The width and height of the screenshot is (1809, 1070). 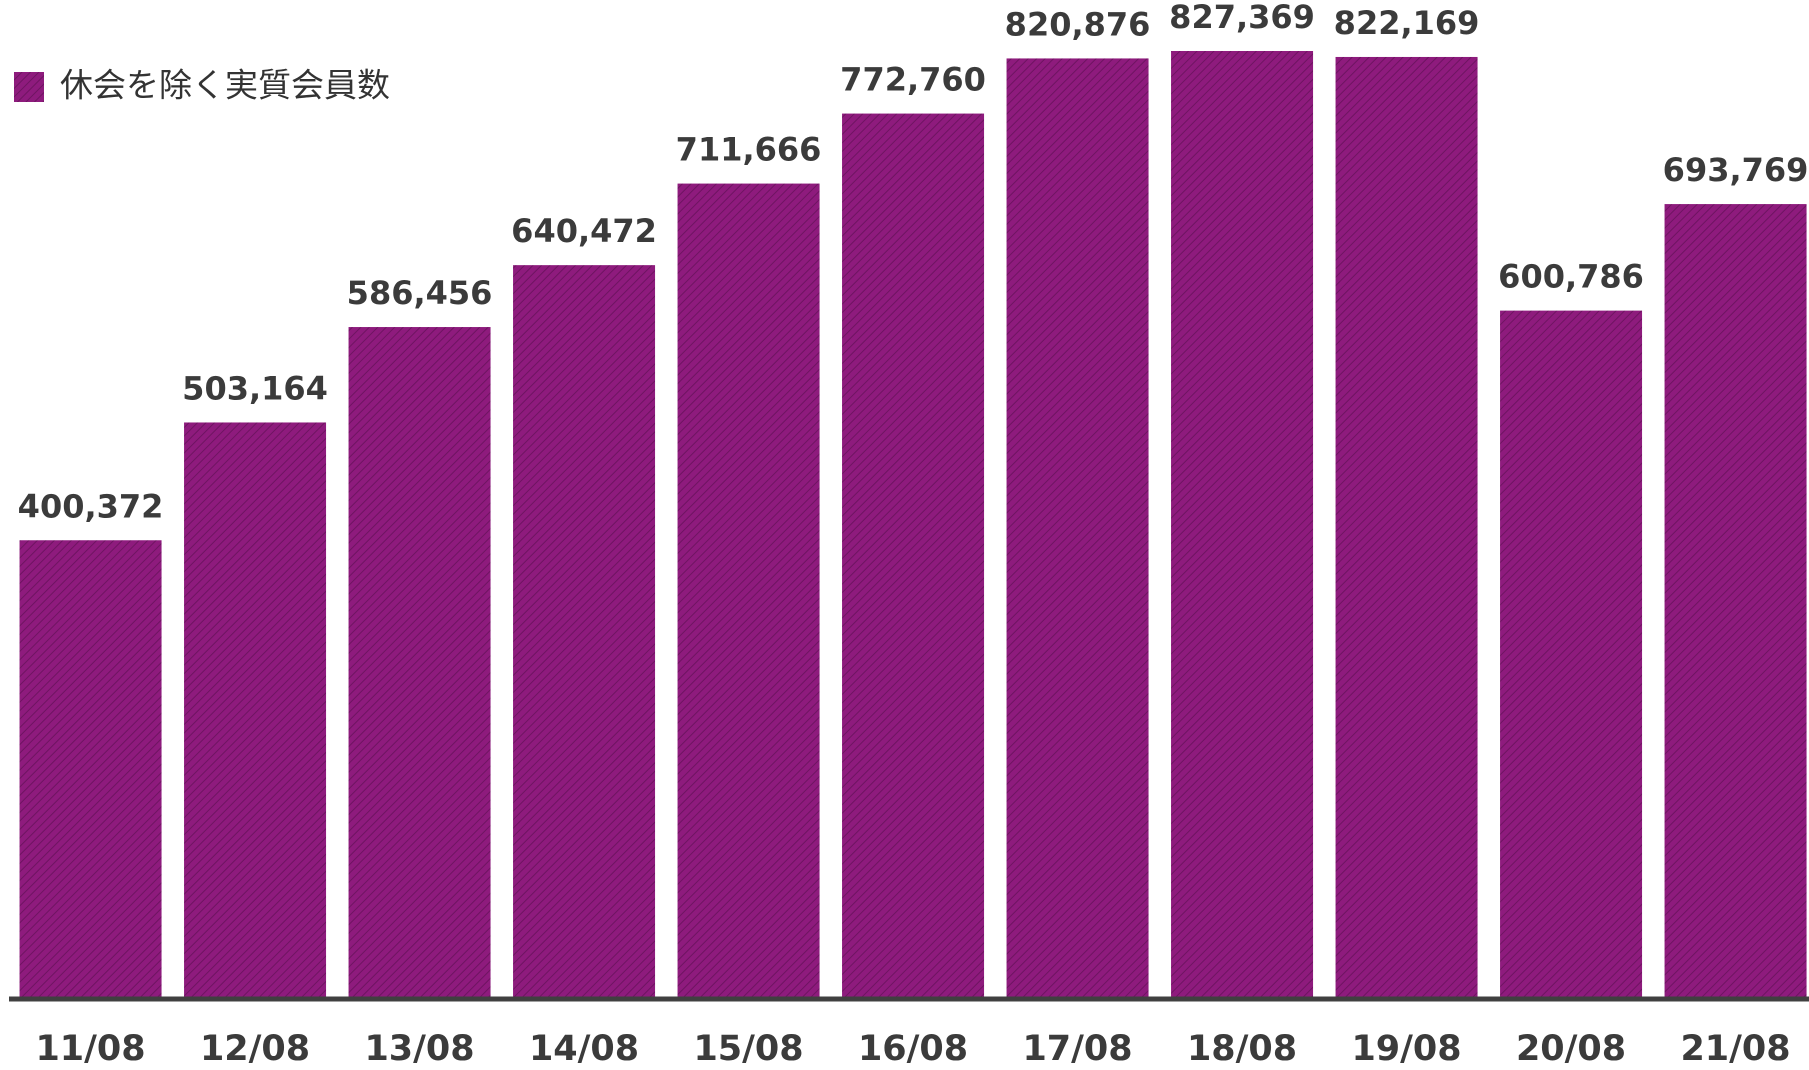 I want to click on x-tick-label: 17/08, so click(x=1077, y=1049).